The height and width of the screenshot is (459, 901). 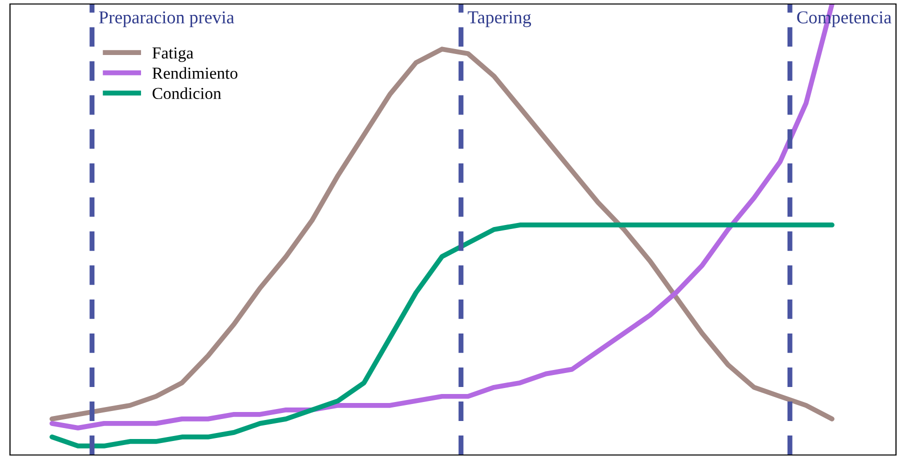 I want to click on legend-label: Condicion, so click(x=187, y=93).